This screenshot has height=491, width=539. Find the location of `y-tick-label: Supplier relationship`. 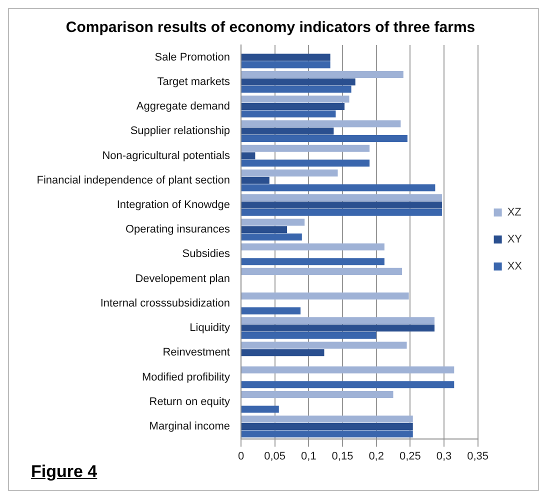

y-tick-label: Supplier relationship is located at coordinates (180, 131).